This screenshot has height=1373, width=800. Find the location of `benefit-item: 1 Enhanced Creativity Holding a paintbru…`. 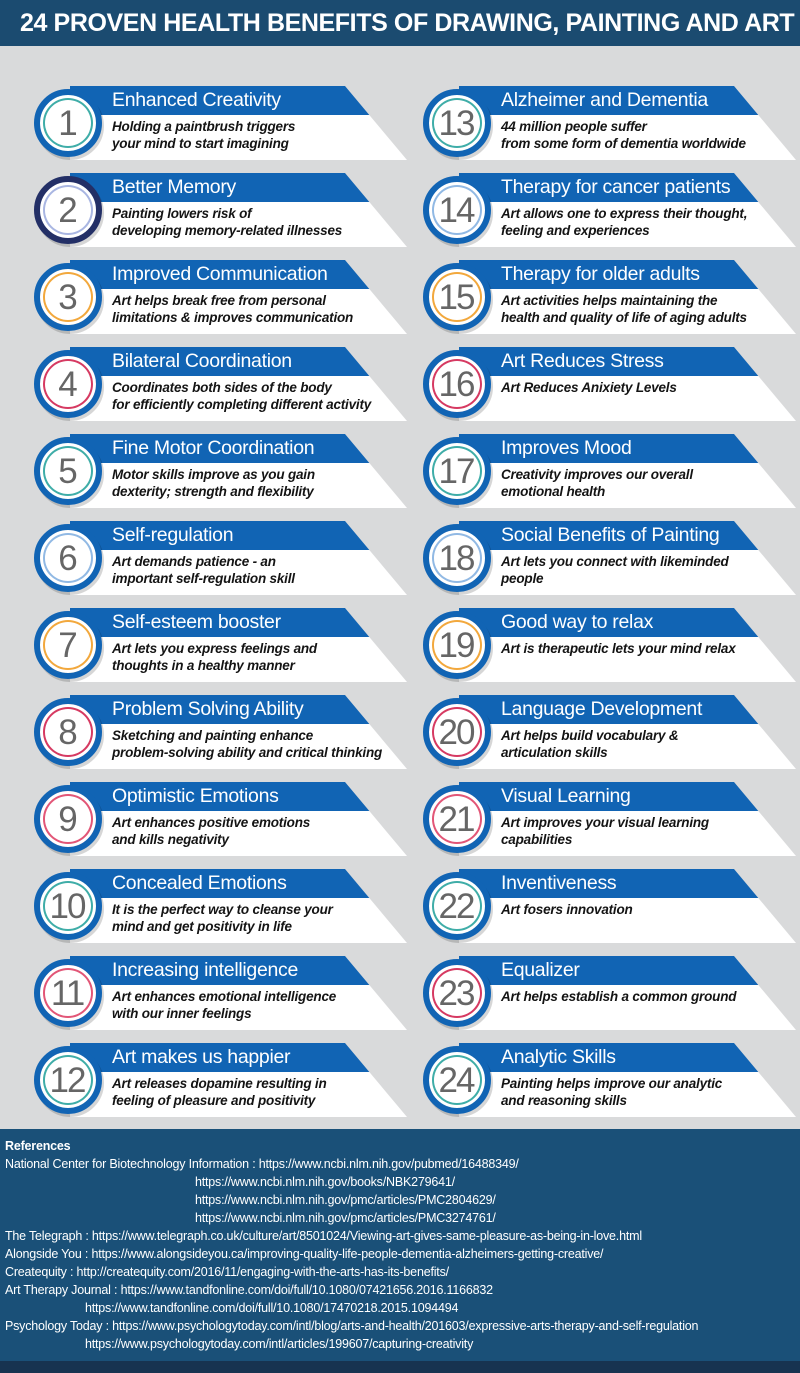

benefit-item: 1 Enhanced Creativity Holding a paintbru… is located at coordinates (220, 123).